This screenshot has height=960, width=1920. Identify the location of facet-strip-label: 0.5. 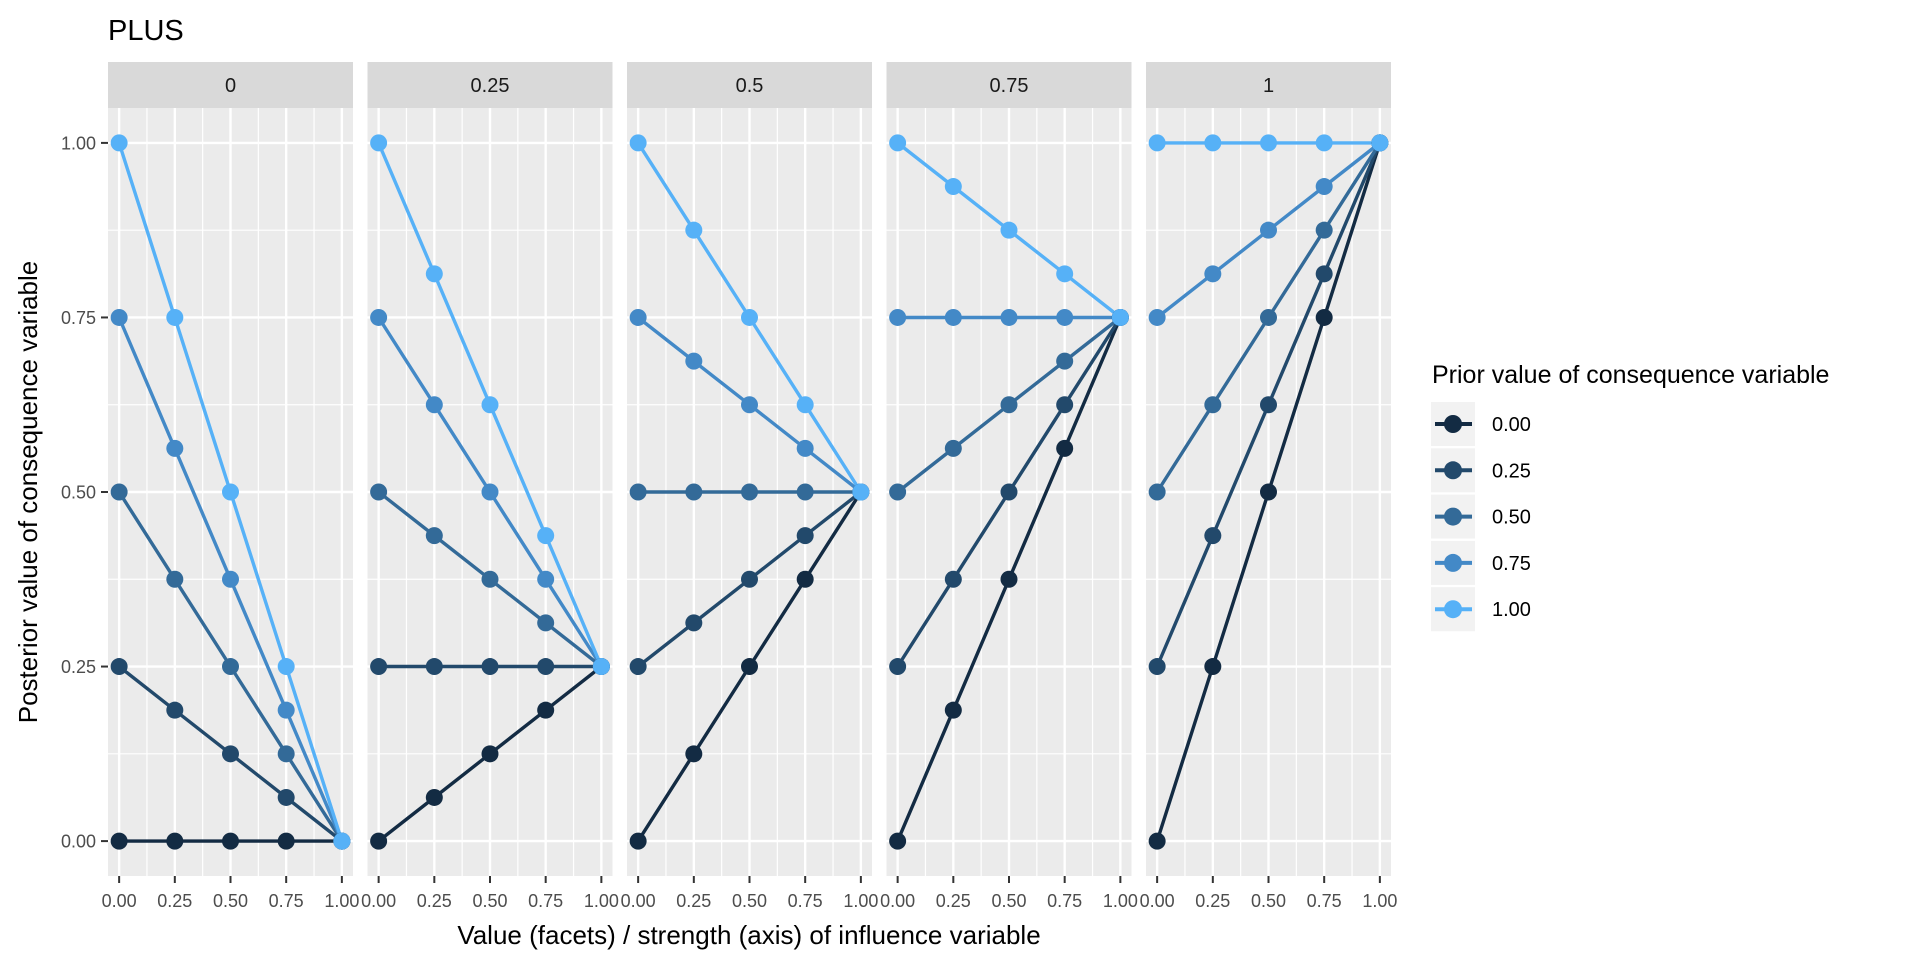
(750, 86).